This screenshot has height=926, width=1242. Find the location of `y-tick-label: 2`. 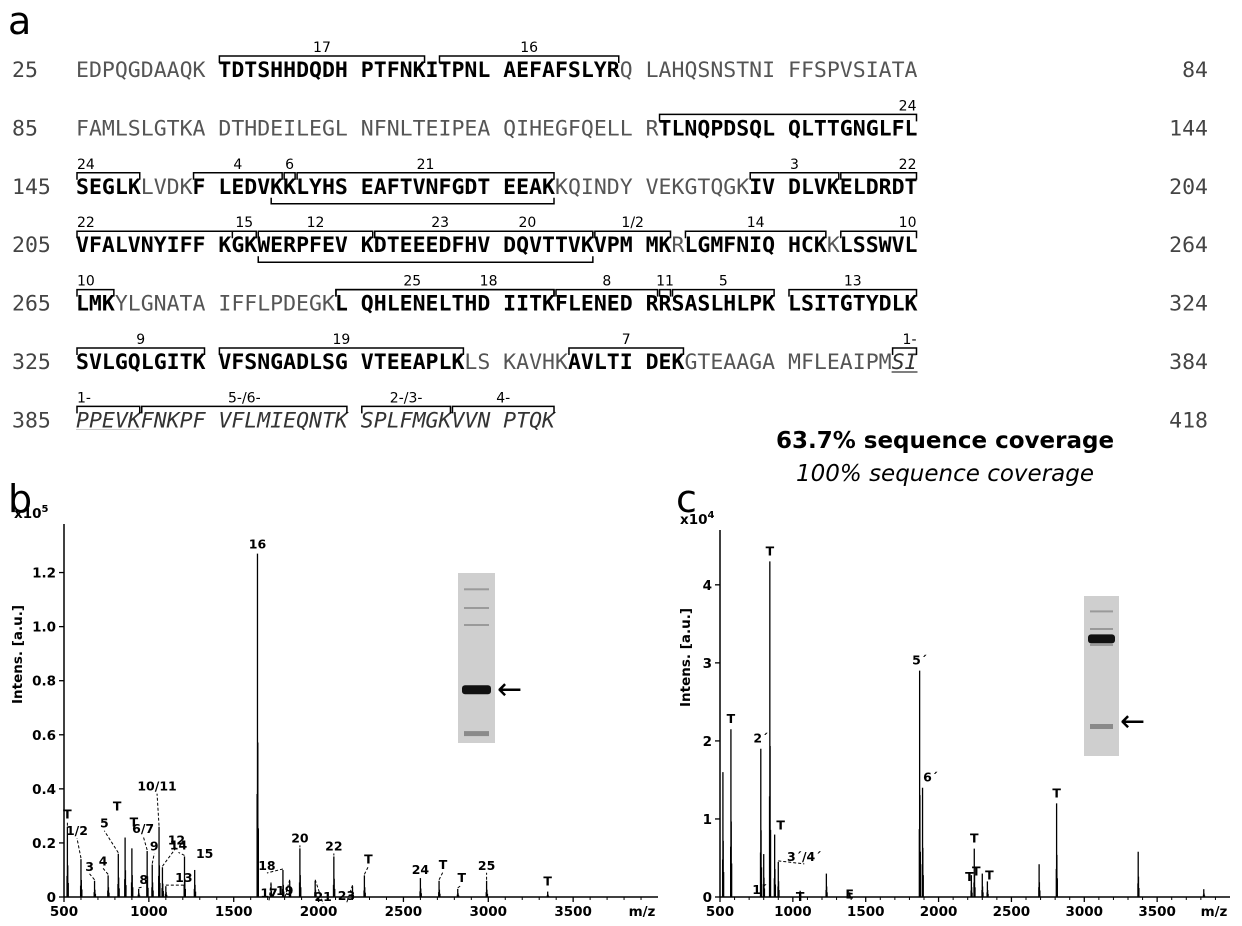

y-tick-label: 2 is located at coordinates (707, 742).